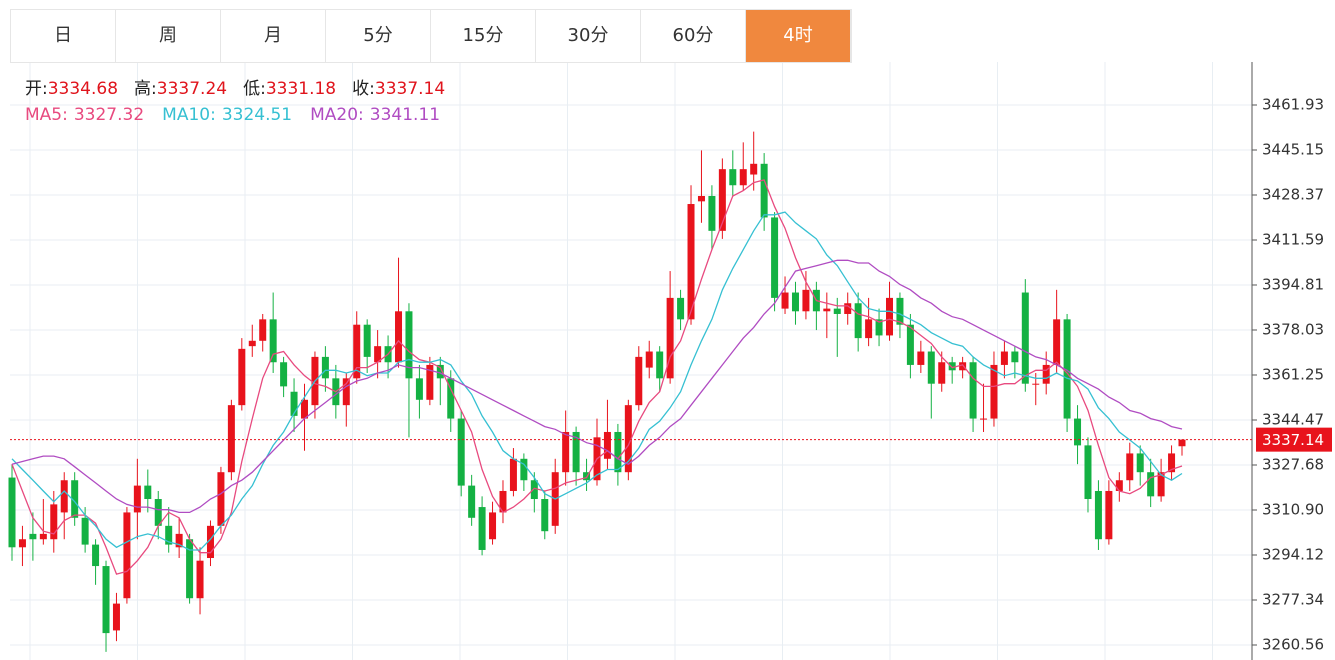  Describe the element at coordinates (145, 89) in the screenshot. I see `ohlc-label: 高:` at that location.